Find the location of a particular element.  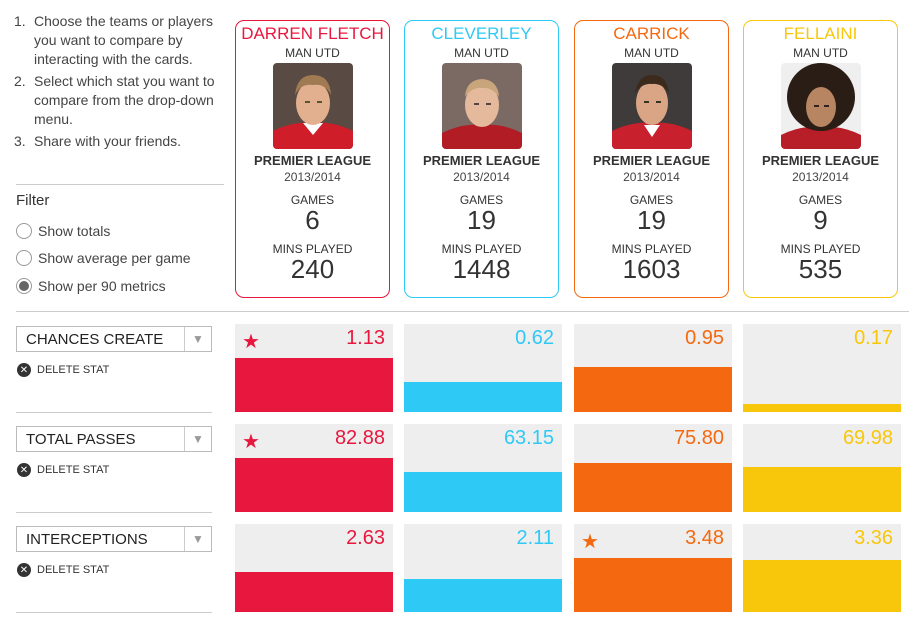

stat-select-chances-created: CHANCES CREATE ▼ is located at coordinates (114, 339).